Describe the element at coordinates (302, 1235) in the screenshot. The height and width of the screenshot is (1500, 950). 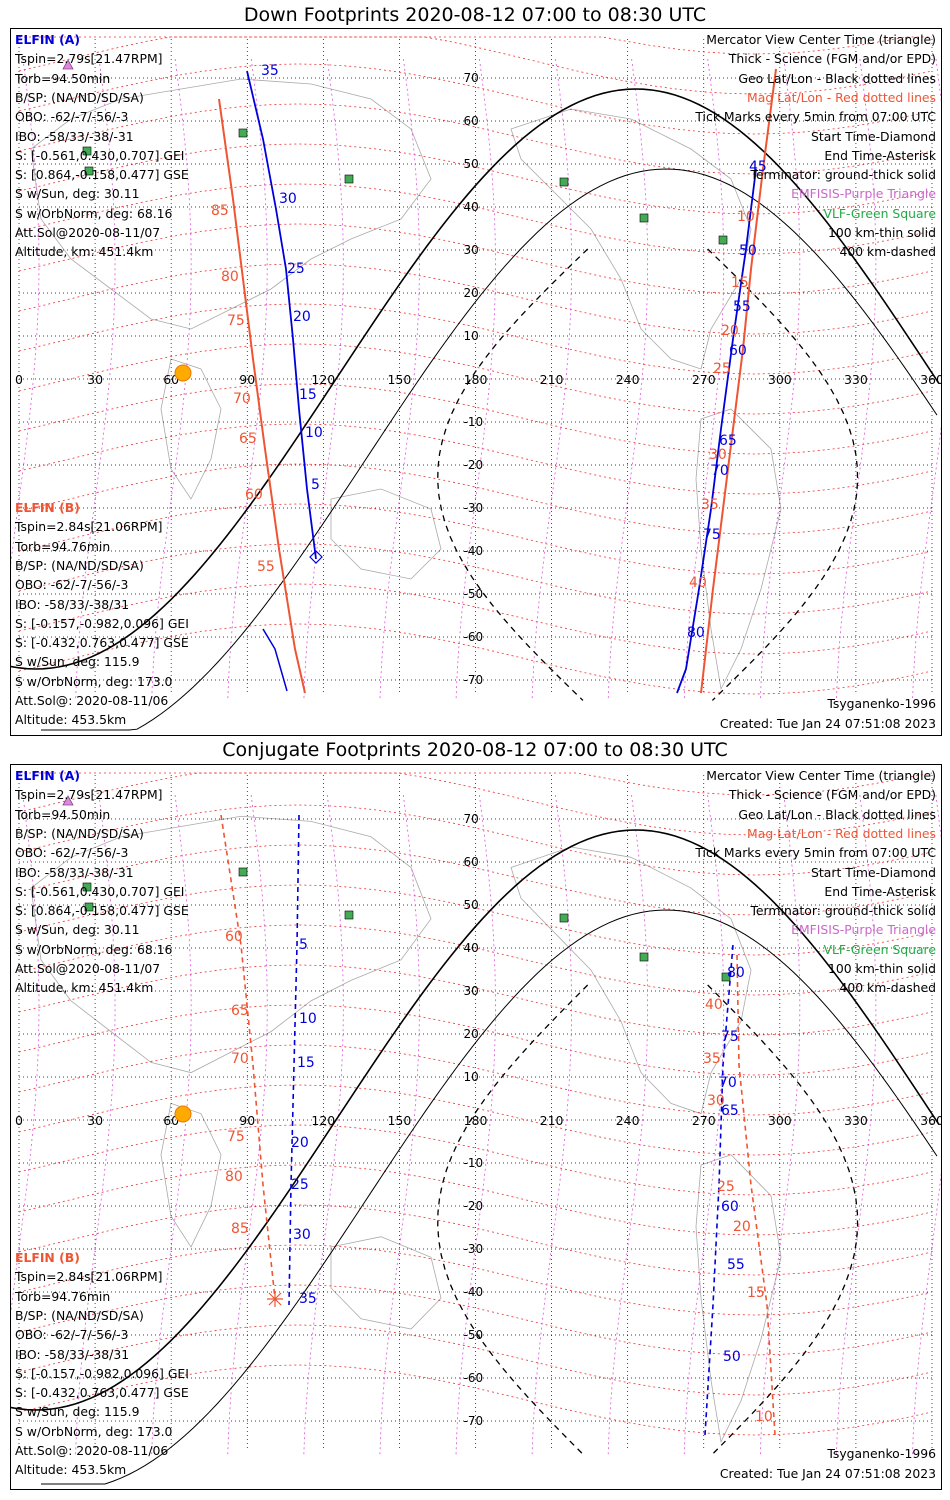
I see `tick-label-elfin-a: 30` at that location.